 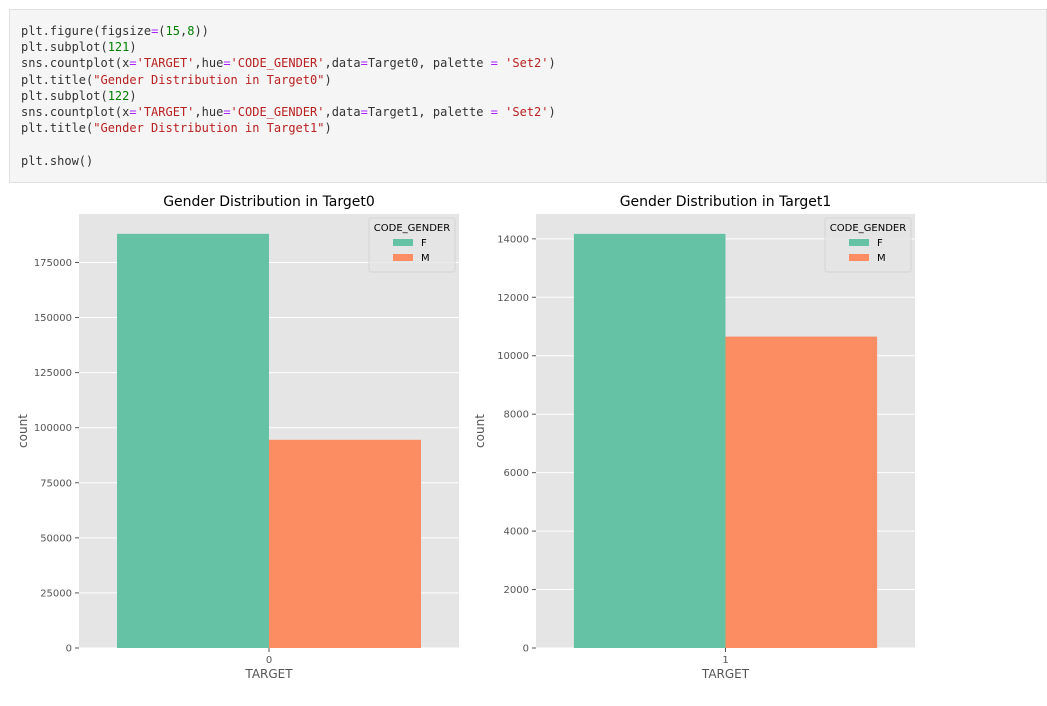 What do you see at coordinates (23, 431) in the screenshot?
I see `y-axis-label-1: count` at bounding box center [23, 431].